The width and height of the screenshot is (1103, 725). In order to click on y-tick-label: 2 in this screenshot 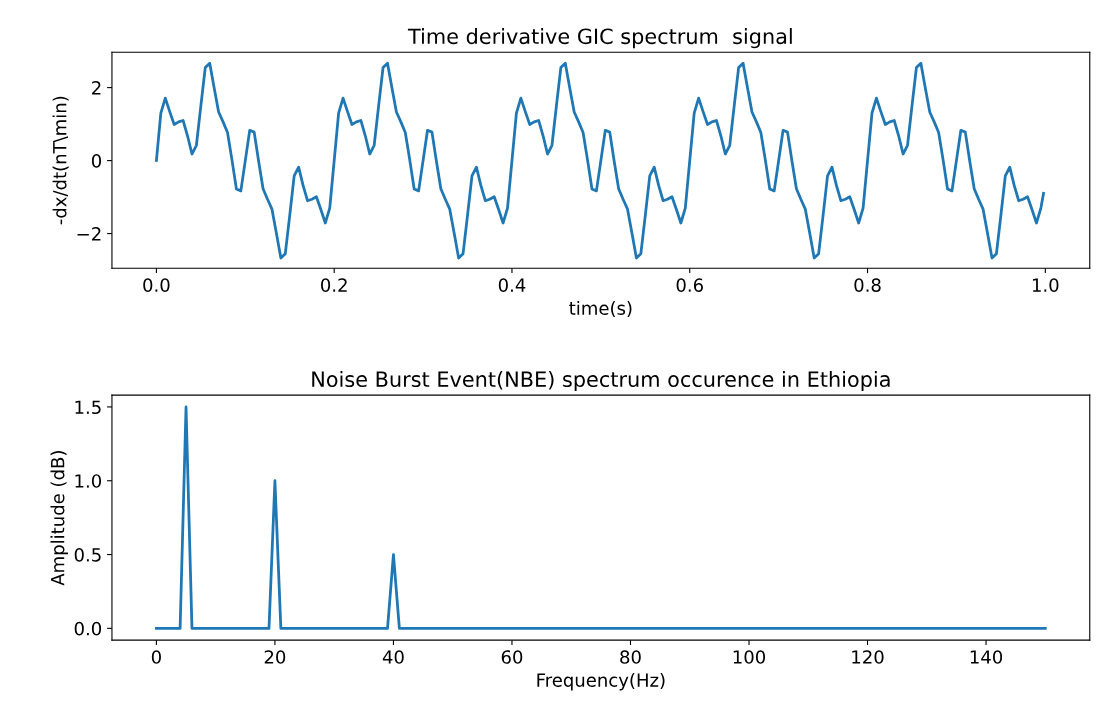, I will do `click(96, 88)`.